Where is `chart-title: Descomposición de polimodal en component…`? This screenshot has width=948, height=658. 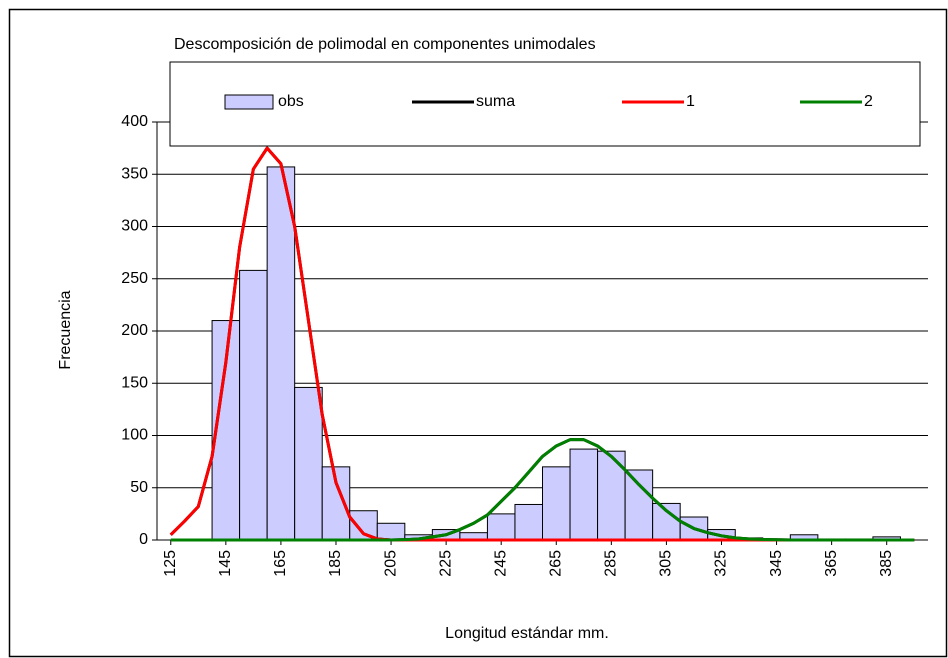 chart-title: Descomposición de polimodal en component… is located at coordinates (385, 44).